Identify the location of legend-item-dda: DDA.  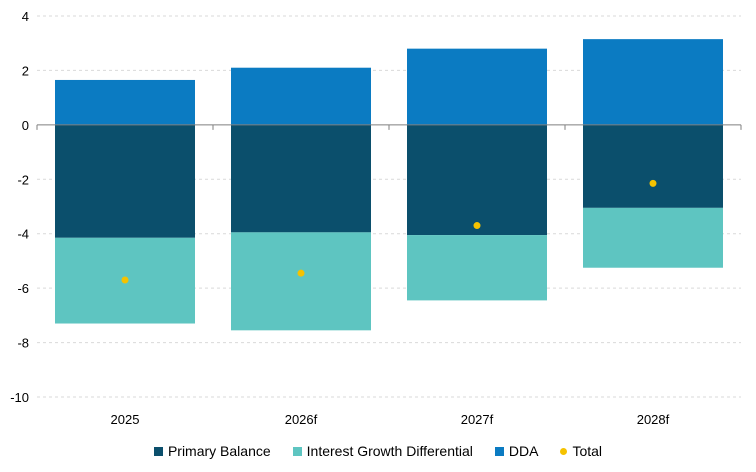
(516, 451).